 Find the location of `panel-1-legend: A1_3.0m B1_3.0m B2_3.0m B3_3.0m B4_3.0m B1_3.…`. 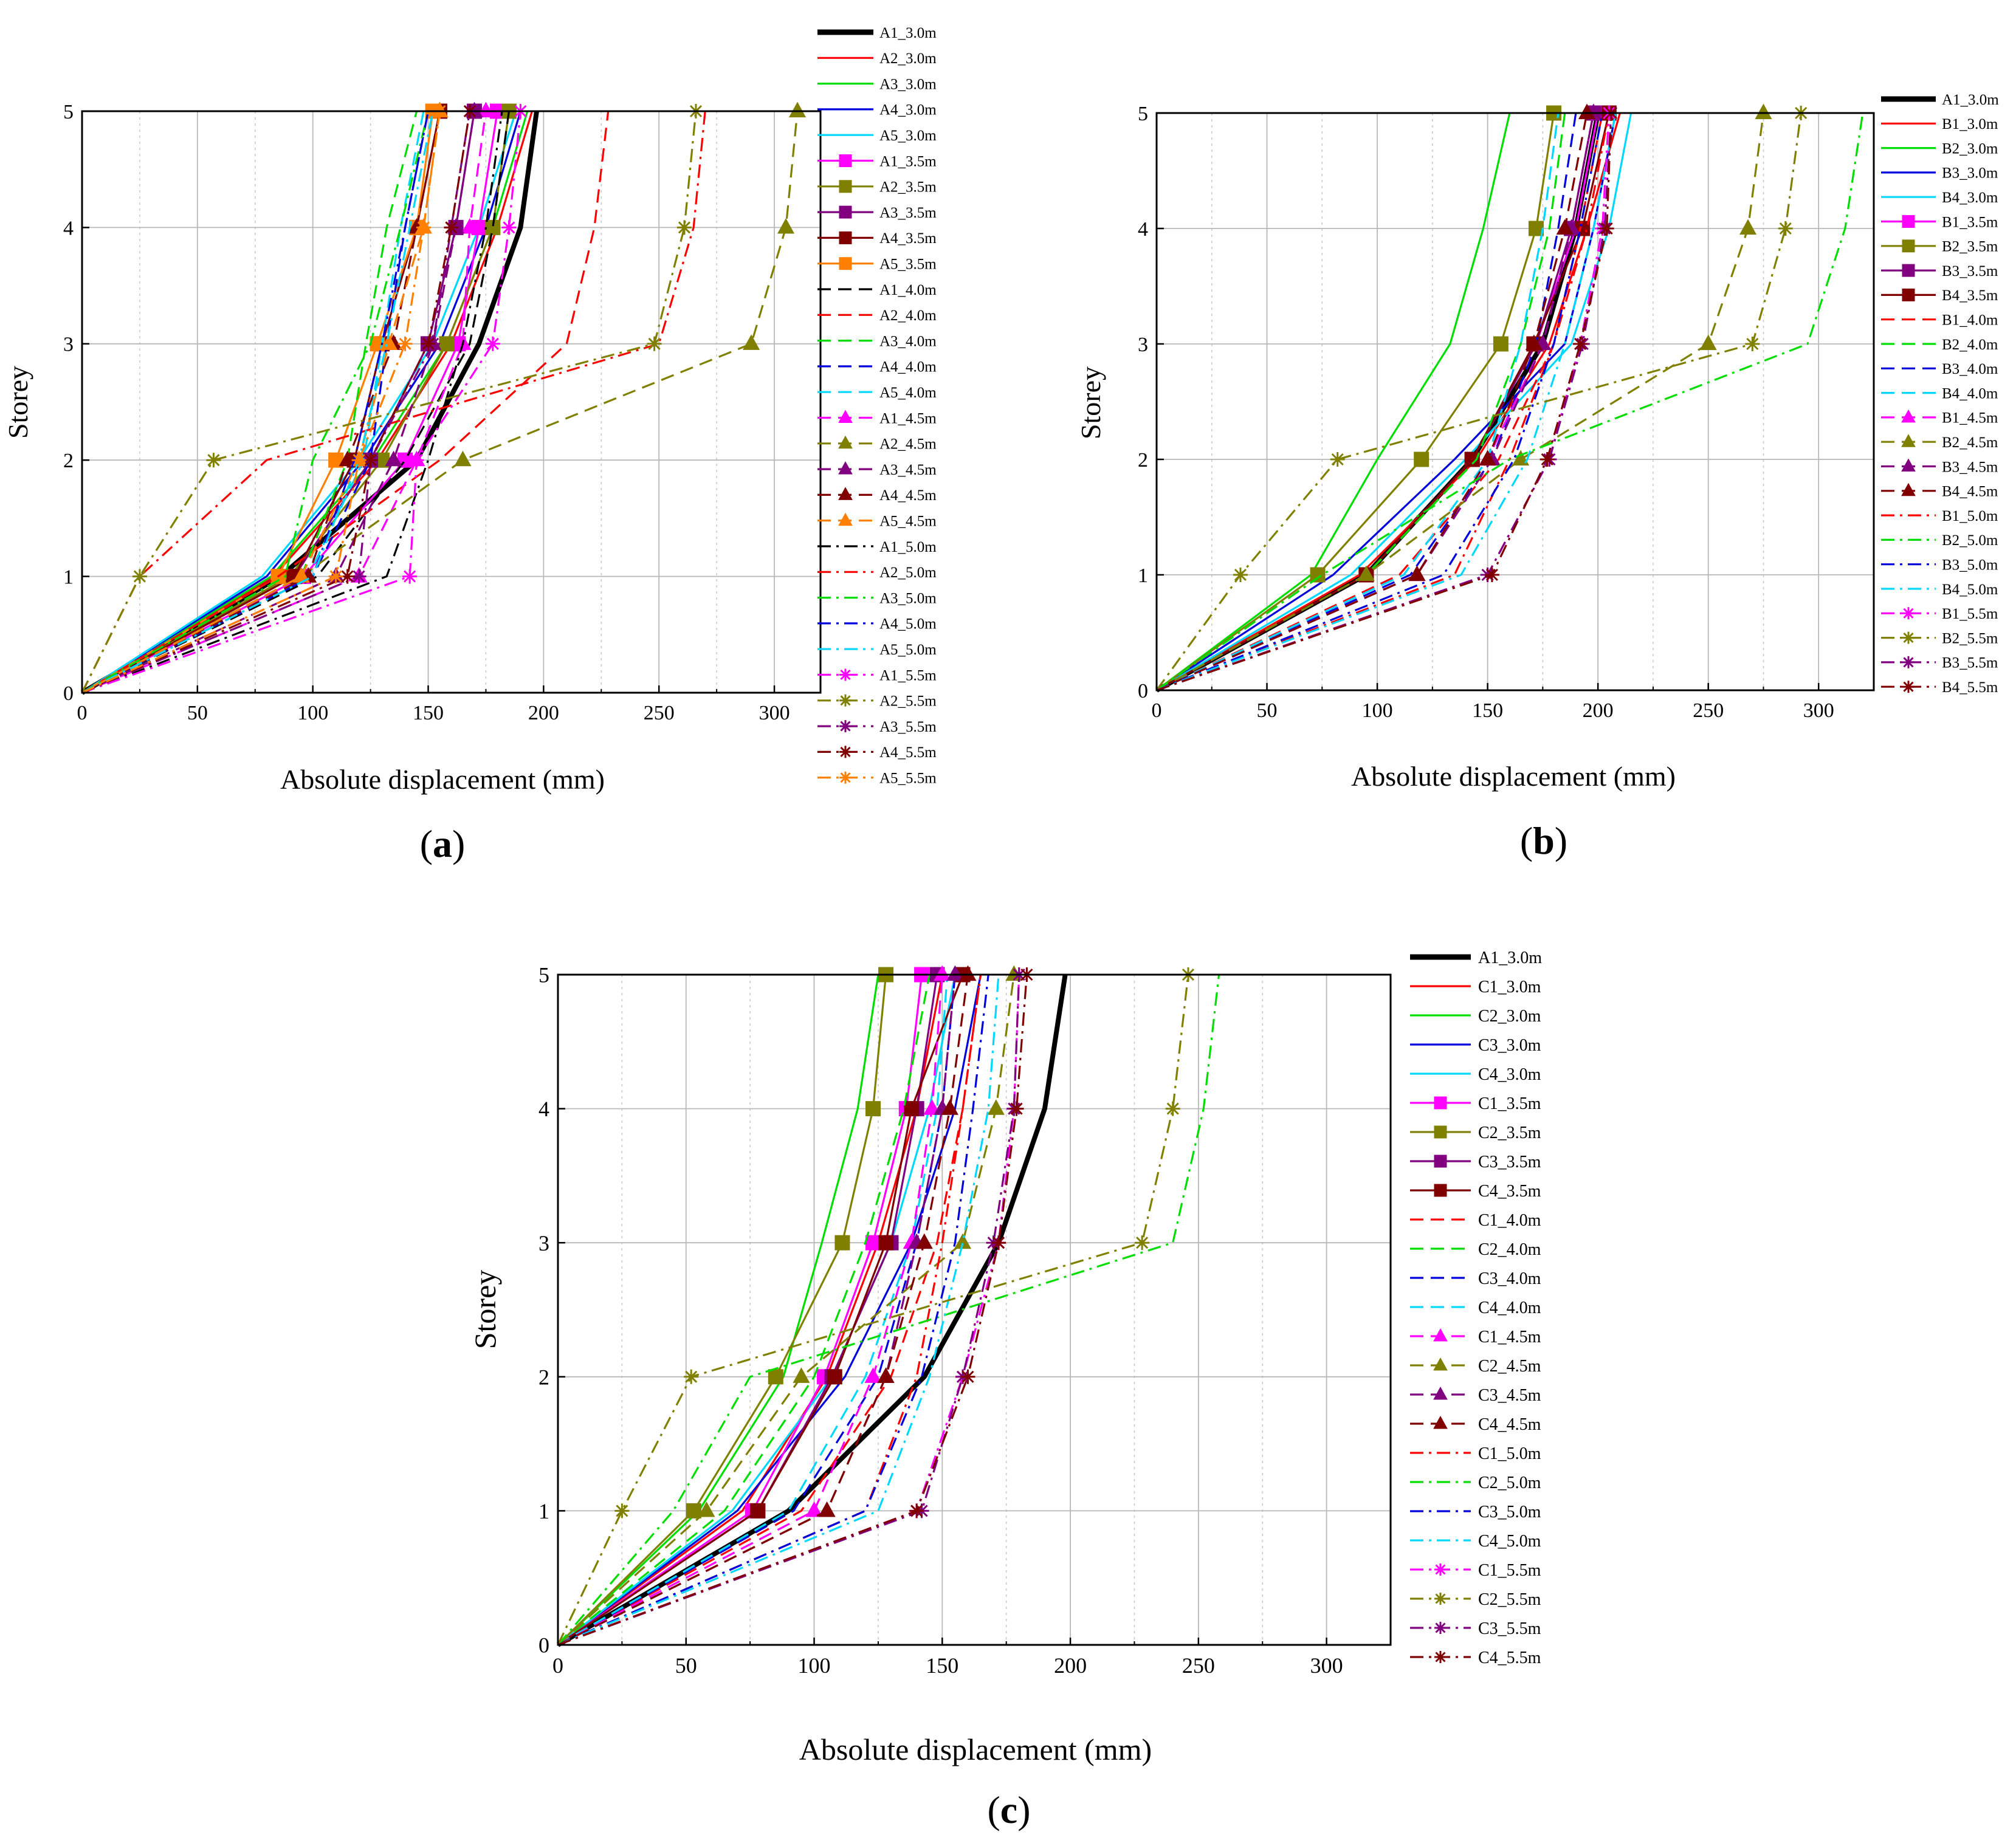

panel-1-legend: A1_3.0m B1_3.0m B2_3.0m B3_3.0m B4_3.0m B1_3.… is located at coordinates (1940, 394).